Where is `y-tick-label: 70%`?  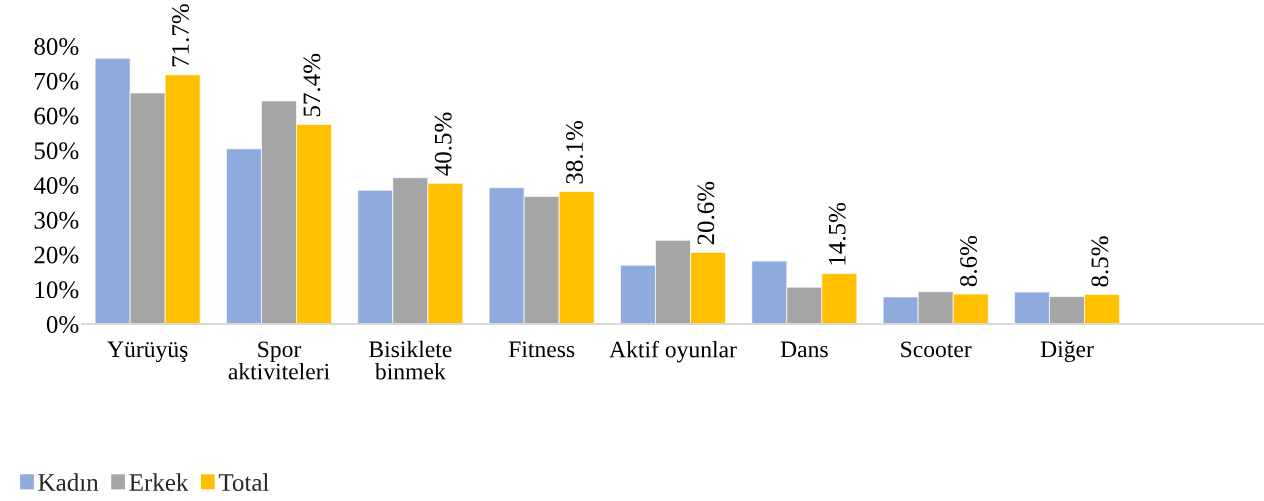
y-tick-label: 70% is located at coordinates (57, 81).